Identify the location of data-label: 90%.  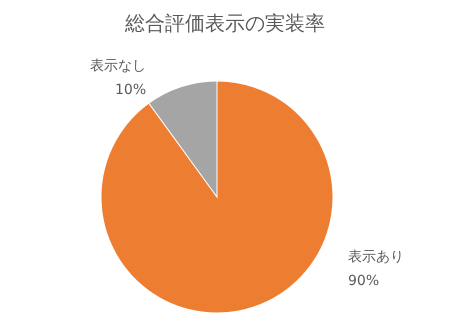
(364, 281).